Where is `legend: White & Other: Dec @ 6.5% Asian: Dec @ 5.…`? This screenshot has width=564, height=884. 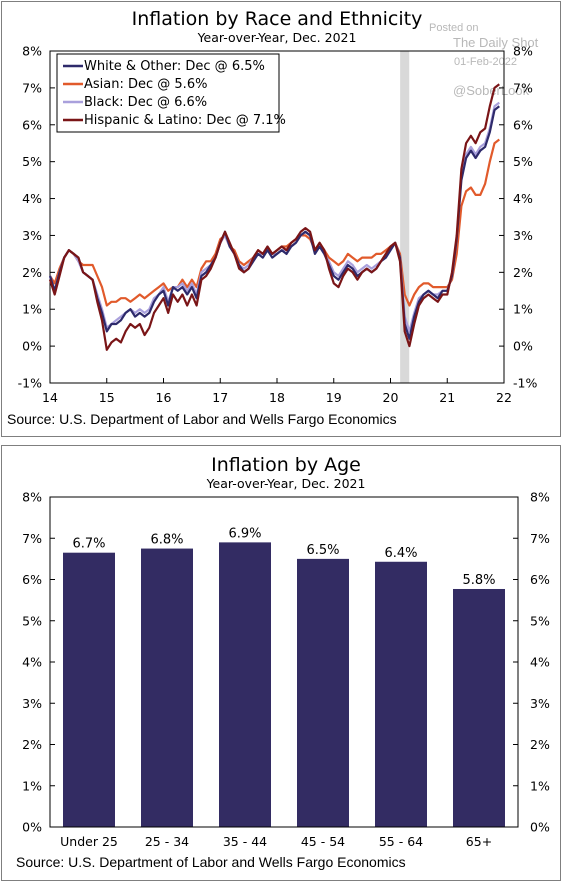
legend: White & Other: Dec @ 6.5% Asian: Dec @ 5.… is located at coordinates (171, 93).